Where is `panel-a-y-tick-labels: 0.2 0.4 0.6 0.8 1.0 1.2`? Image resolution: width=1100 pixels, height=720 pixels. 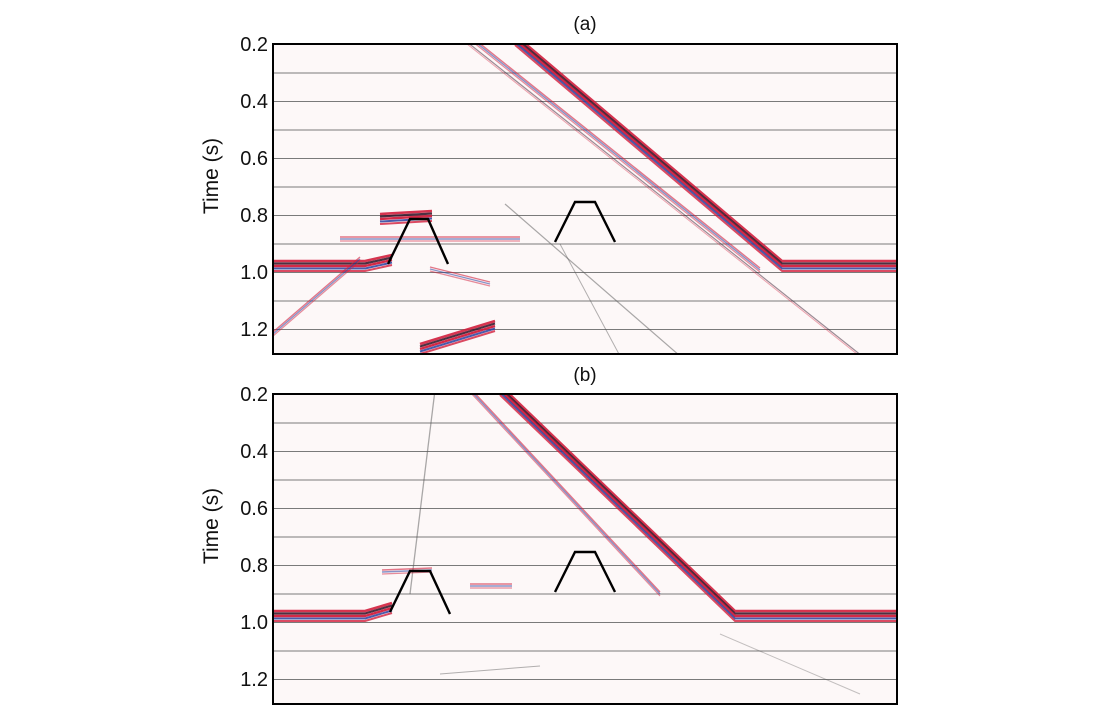 panel-a-y-tick-labels: 0.2 0.4 0.6 0.8 1.0 1.2 is located at coordinates (254, 187).